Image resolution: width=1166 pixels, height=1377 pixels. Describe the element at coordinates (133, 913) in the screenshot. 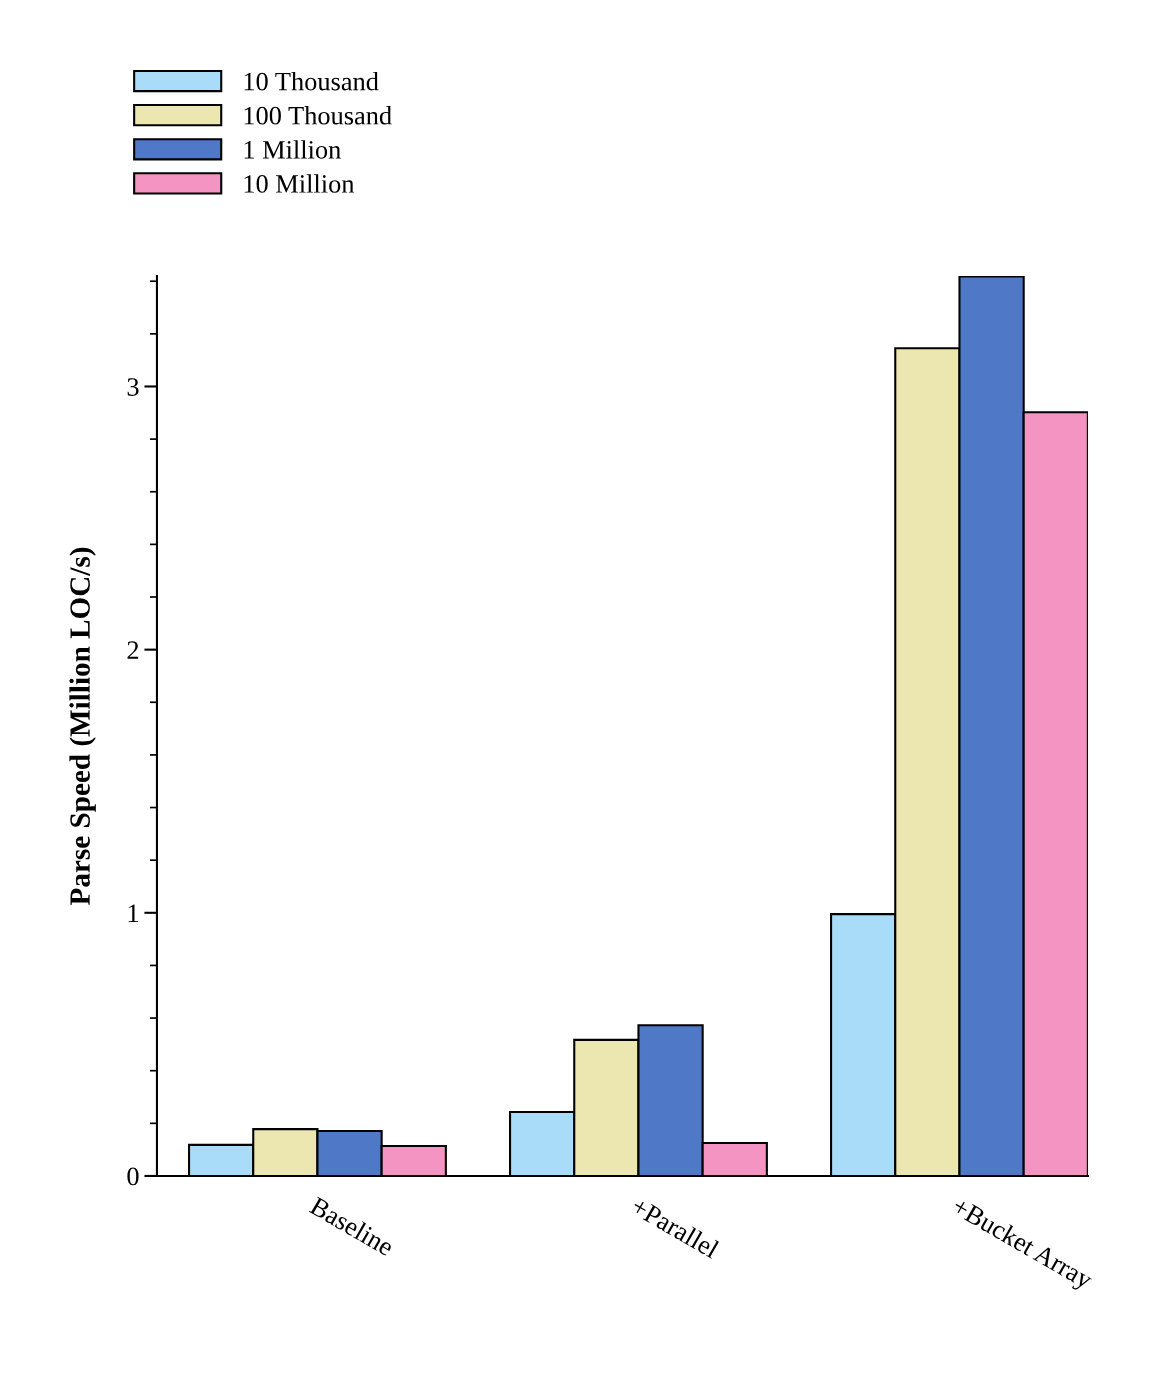

I see `y-tick-label: 1` at that location.